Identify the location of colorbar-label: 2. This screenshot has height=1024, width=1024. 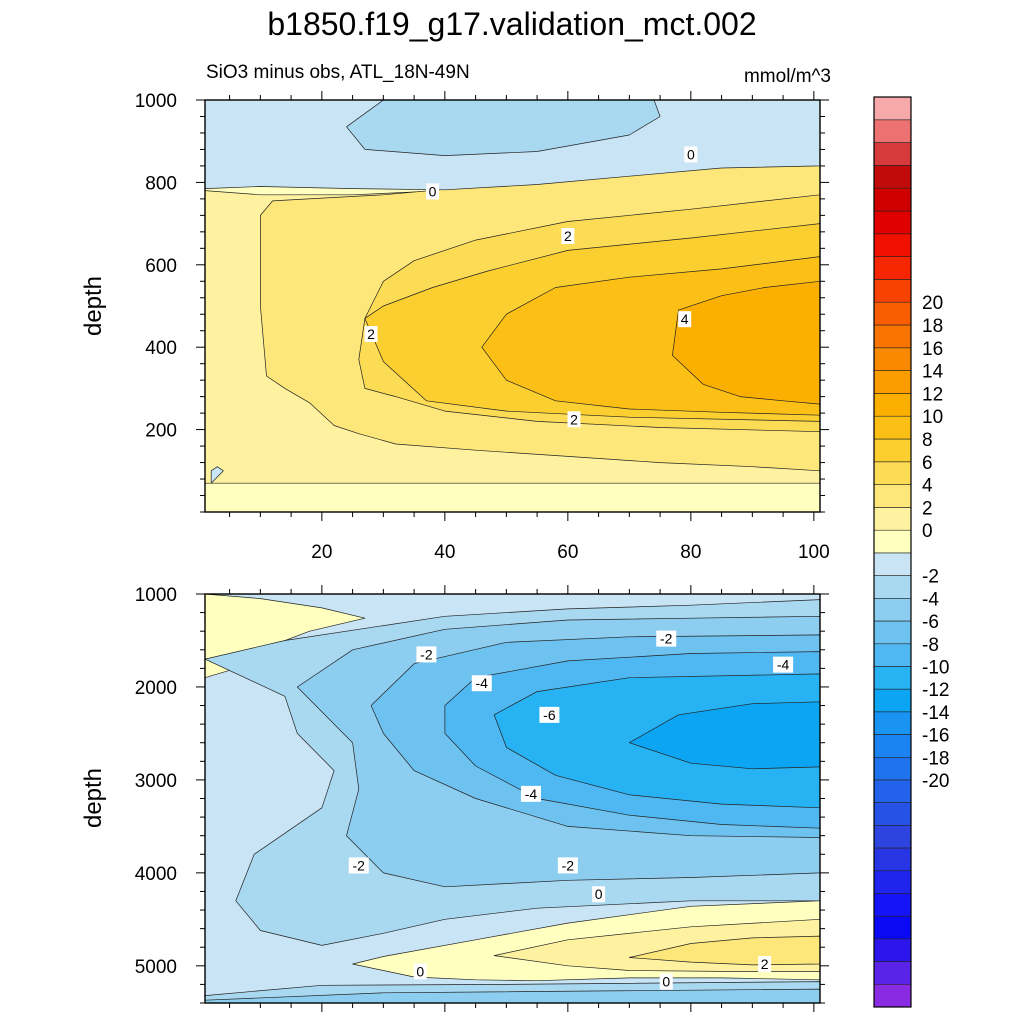
(927, 508).